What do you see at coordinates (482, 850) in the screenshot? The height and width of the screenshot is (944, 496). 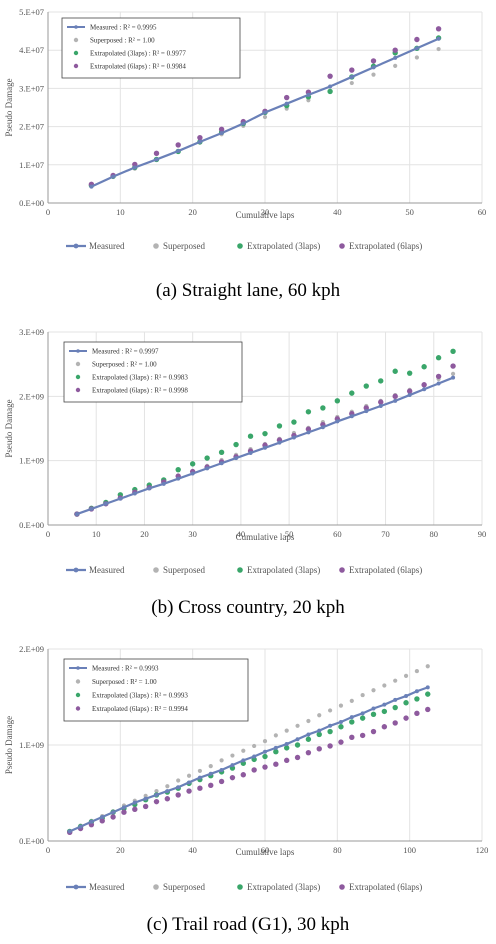 I see `x-tick-label: 120` at bounding box center [482, 850].